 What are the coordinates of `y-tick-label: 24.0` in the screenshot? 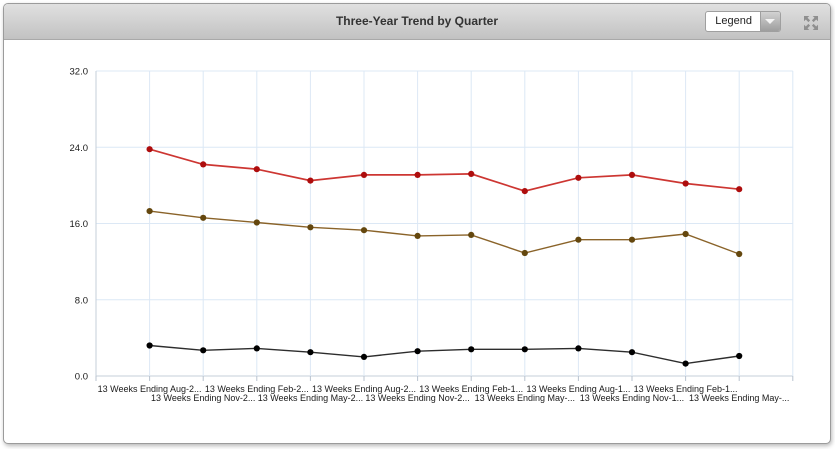 It's located at (79, 148).